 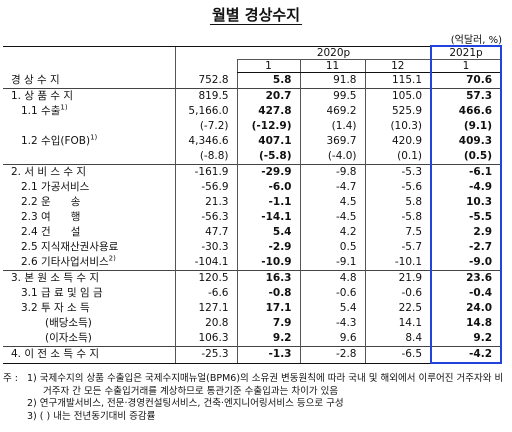 What do you see at coordinates (466, 217) in the screenshot?
I see `cell: -5.5` at bounding box center [466, 217].